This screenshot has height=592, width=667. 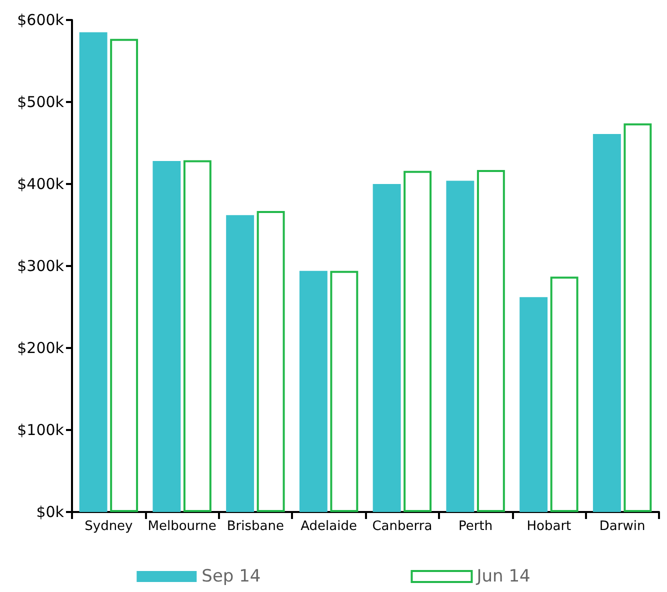 I want to click on x-tick-label: Hobart, so click(x=549, y=526).